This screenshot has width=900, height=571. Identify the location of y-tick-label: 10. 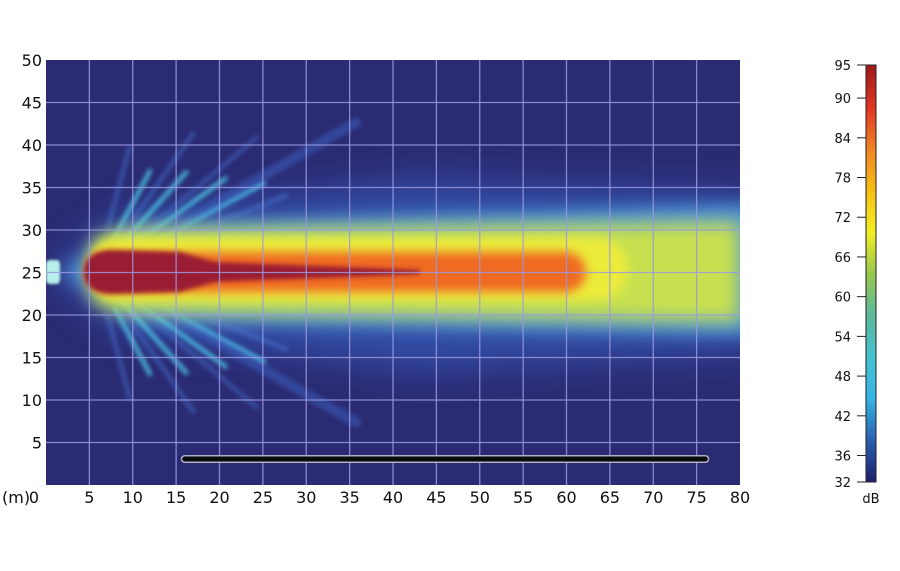
(32, 400).